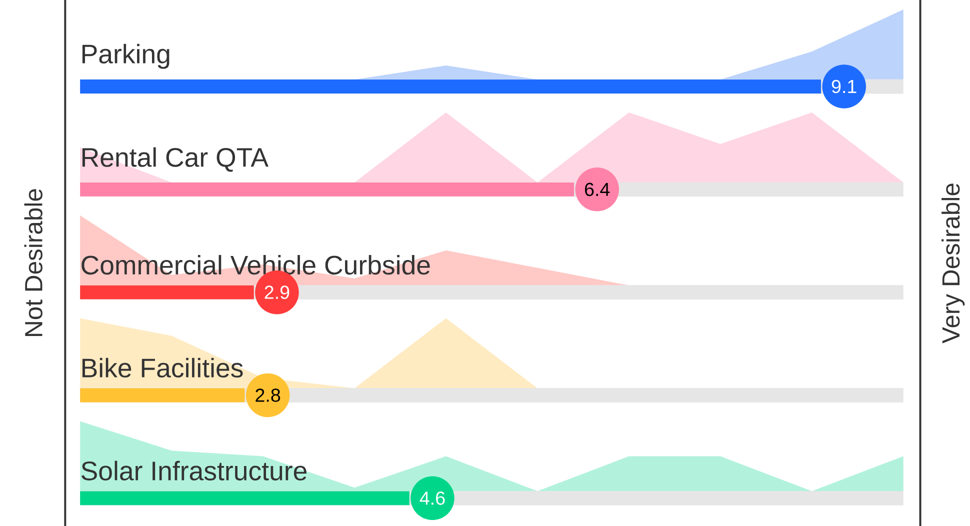 Image resolution: width=970 pixels, height=526 pixels. I want to click on y-tick-label: Parking, so click(126, 56).